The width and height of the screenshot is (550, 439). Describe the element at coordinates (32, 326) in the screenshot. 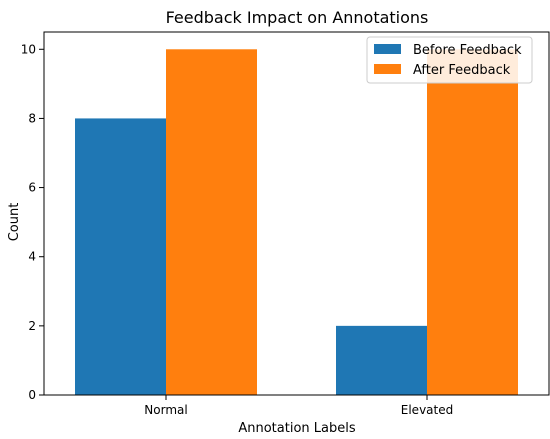

I see `y-tick-label: 2` at that location.